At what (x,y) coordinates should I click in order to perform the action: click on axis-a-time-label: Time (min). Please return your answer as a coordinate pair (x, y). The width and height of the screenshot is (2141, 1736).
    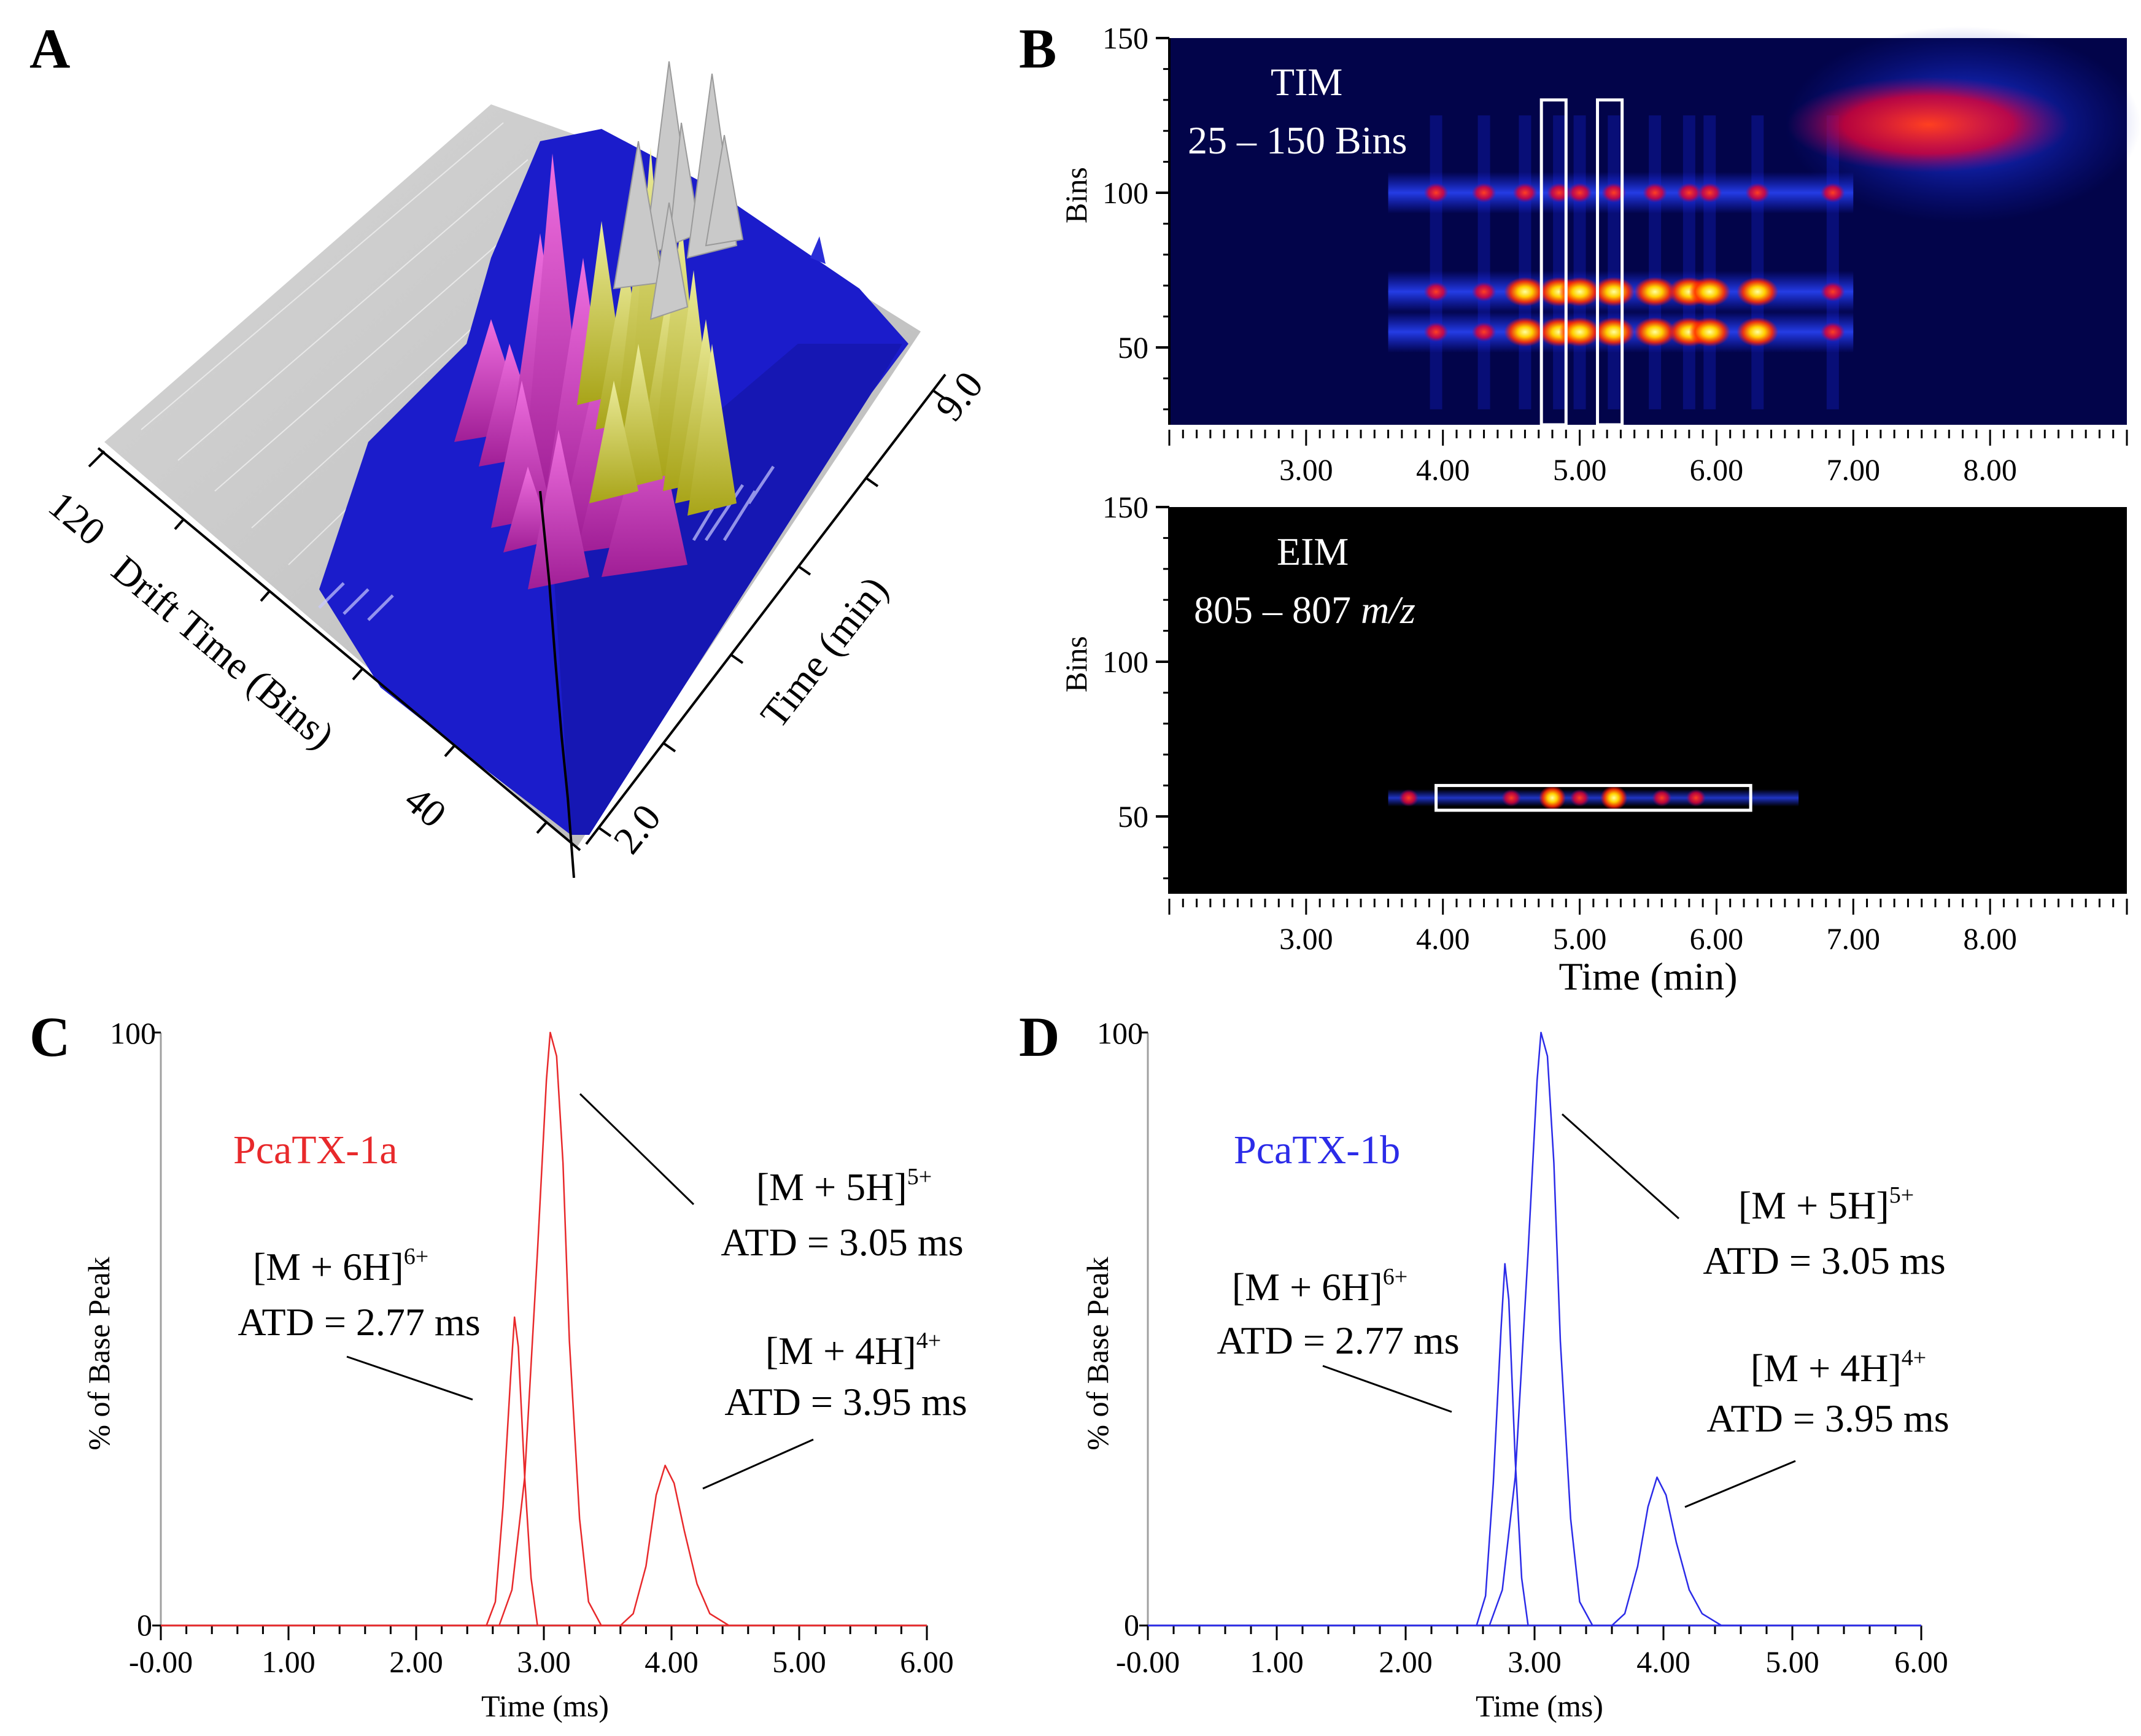
    Looking at the image, I should click on (824, 652).